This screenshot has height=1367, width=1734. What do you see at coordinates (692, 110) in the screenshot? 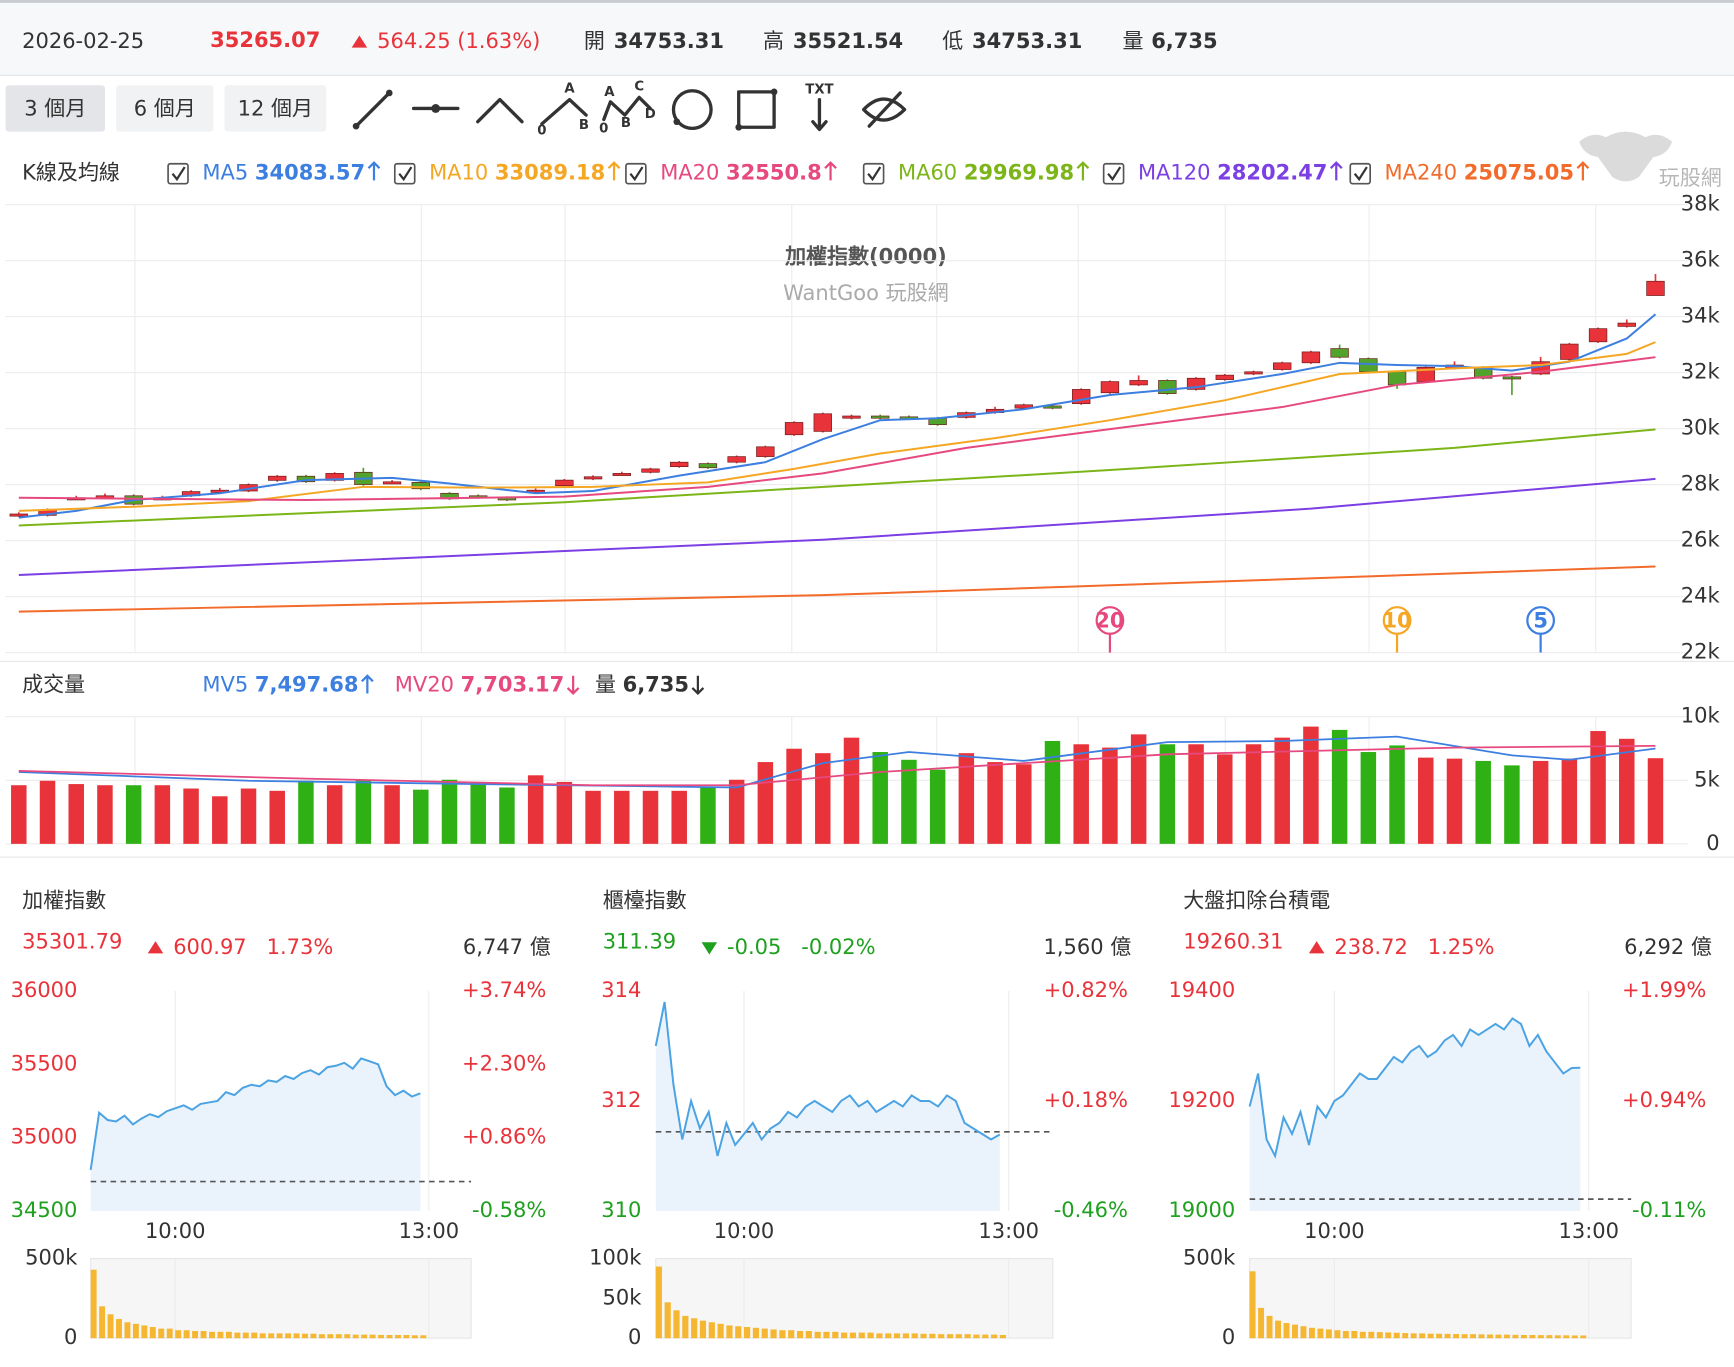
I see `circle-tool` at bounding box center [692, 110].